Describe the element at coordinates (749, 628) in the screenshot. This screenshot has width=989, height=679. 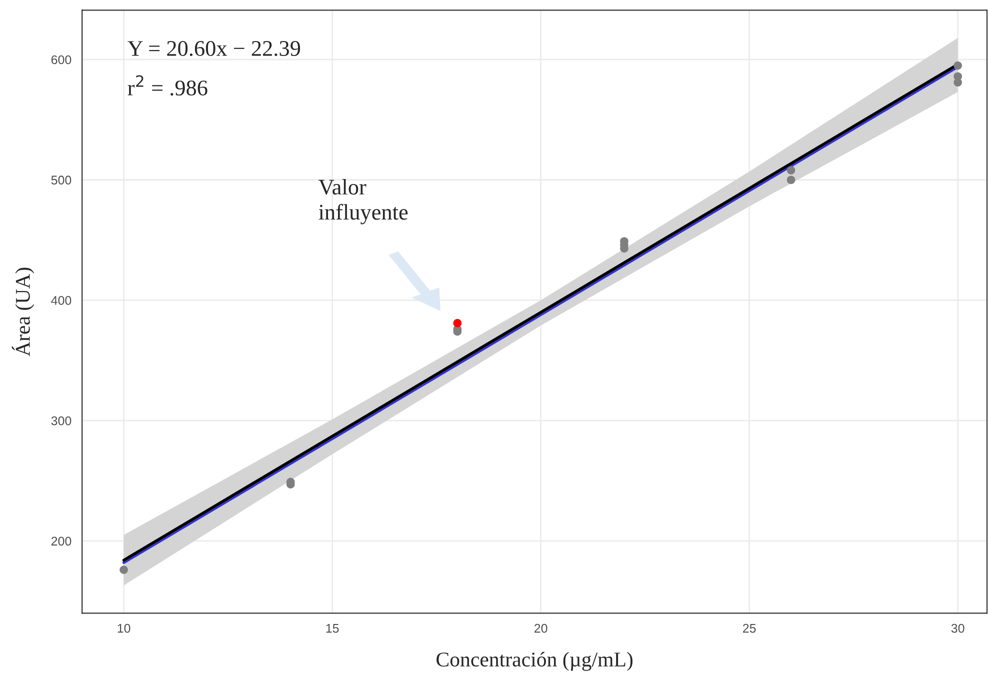
I see `x-tick-label: 25` at that location.